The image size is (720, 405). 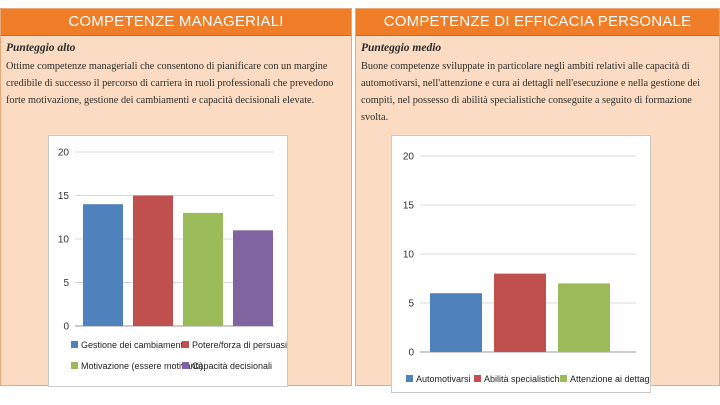 I want to click on legend-label: Abilità specialistiche, so click(x=524, y=379).